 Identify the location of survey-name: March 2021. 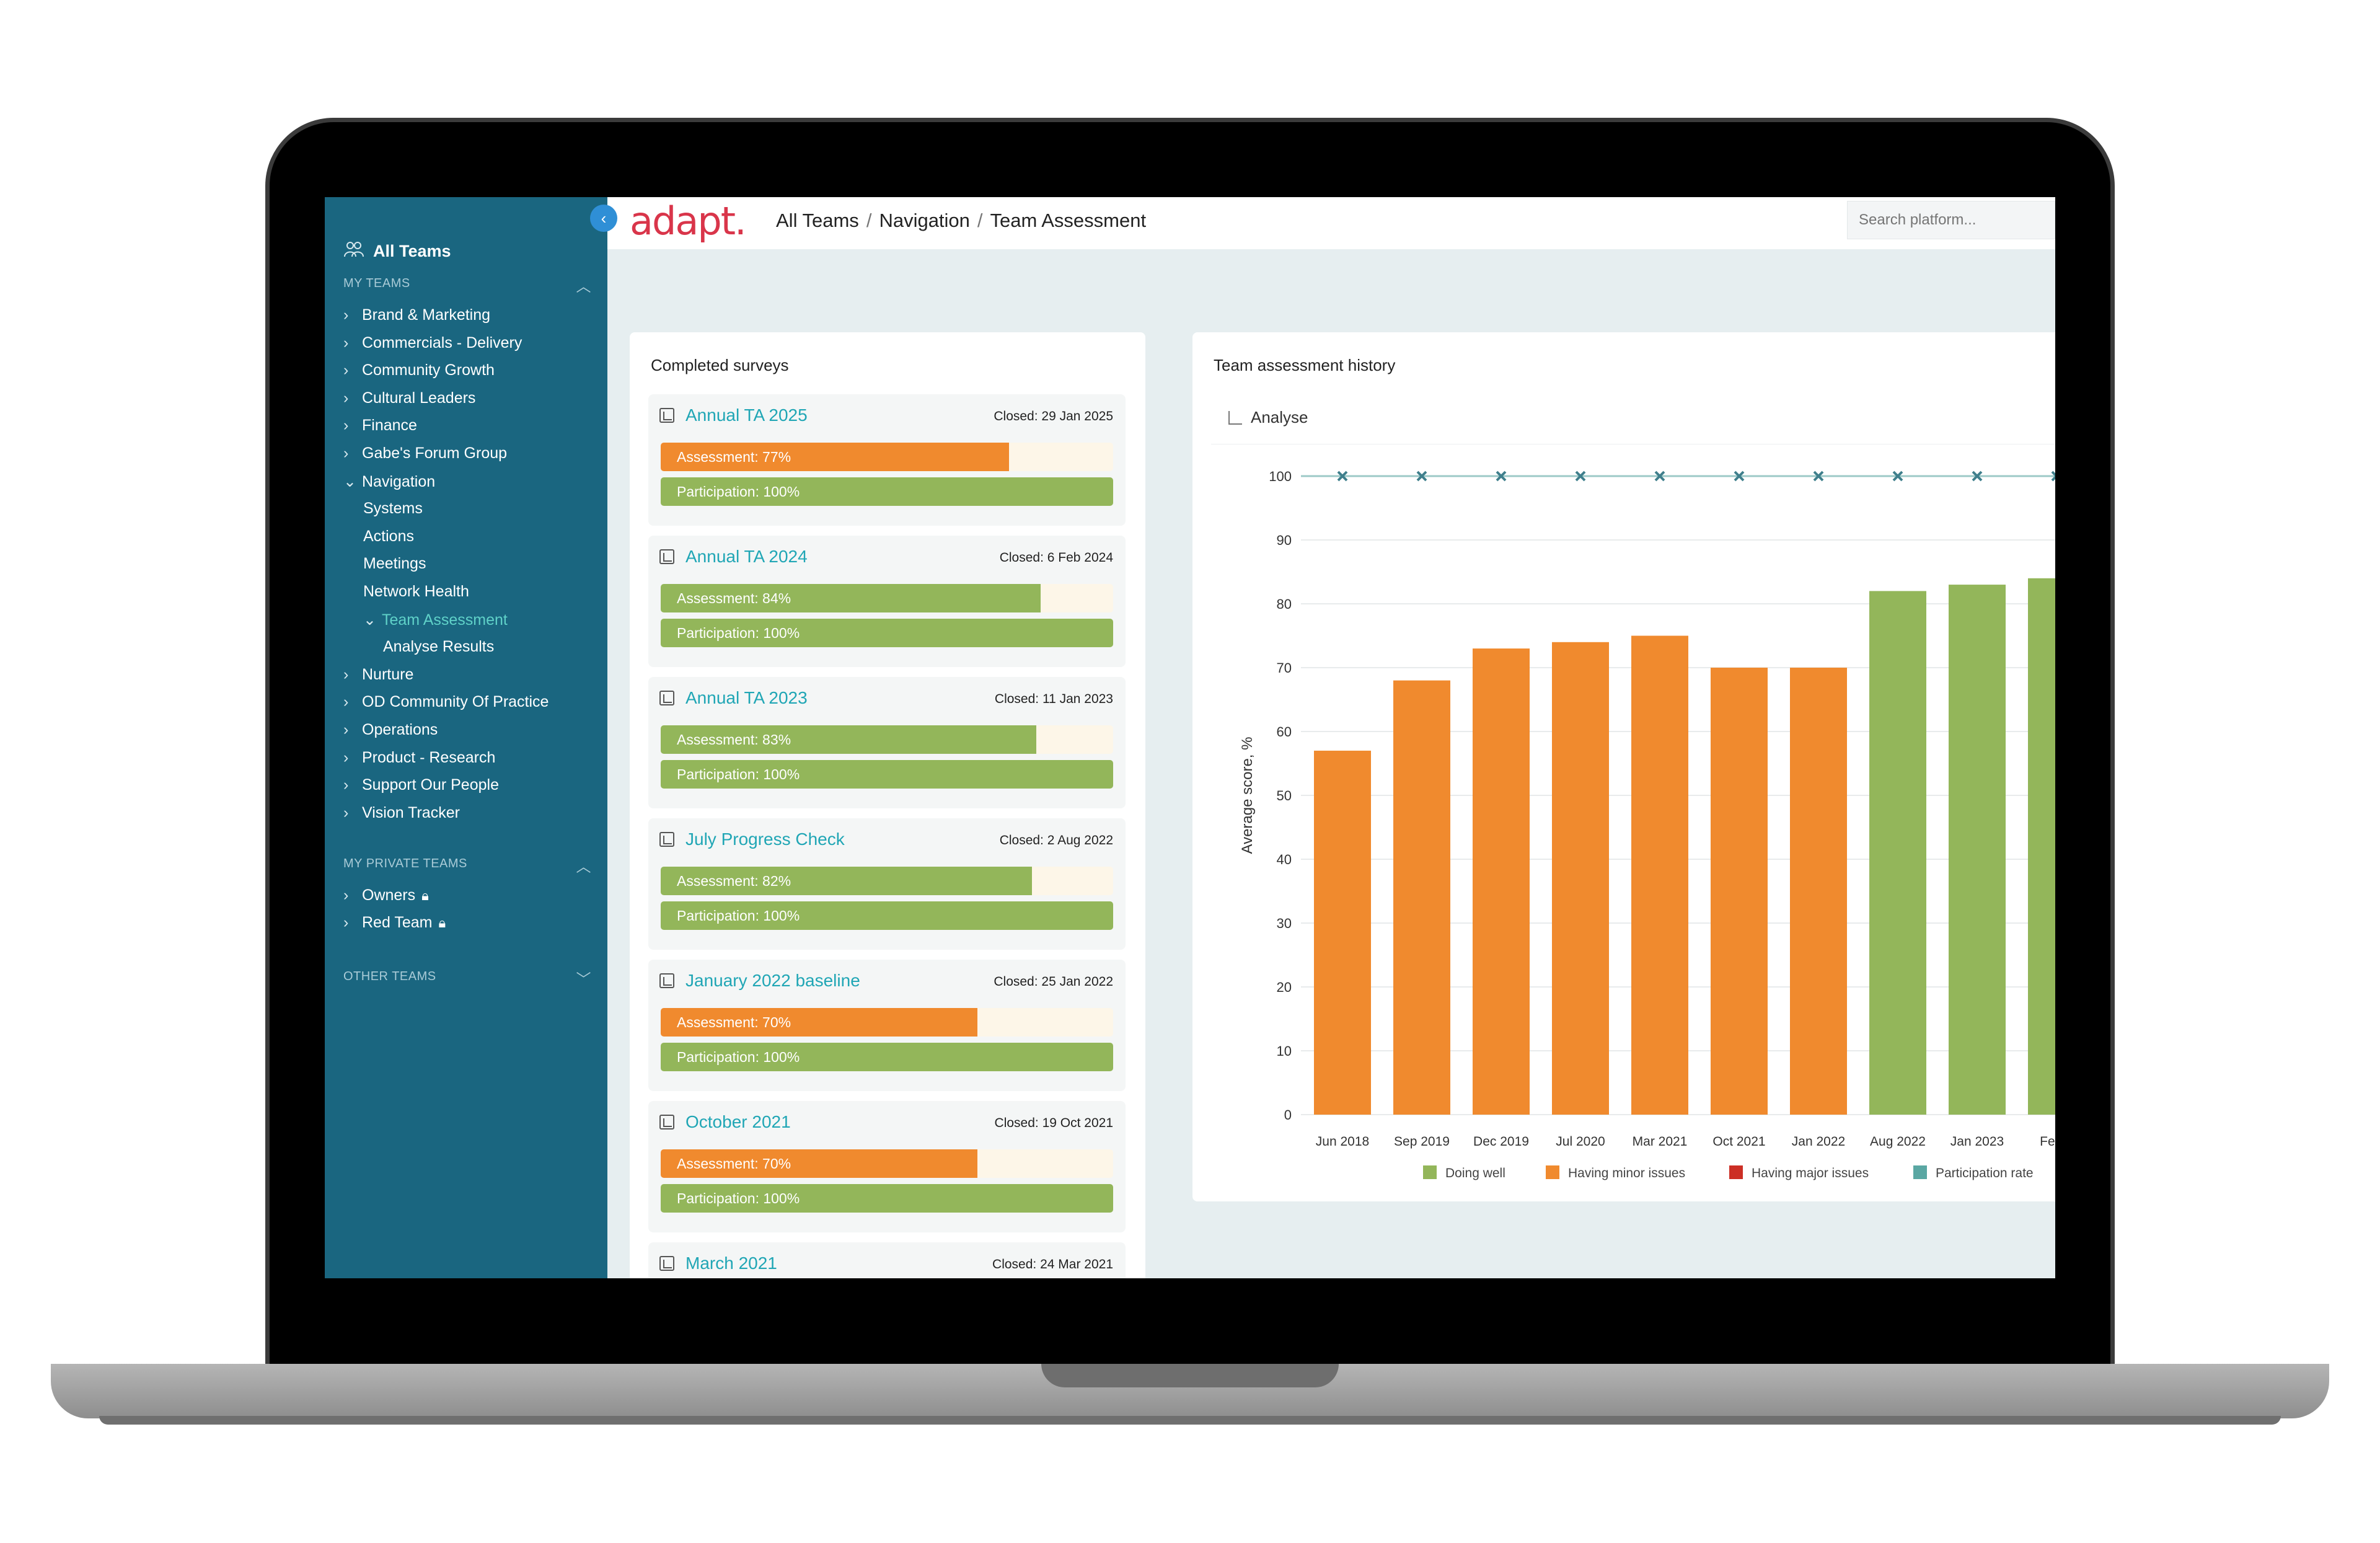
(731, 1263).